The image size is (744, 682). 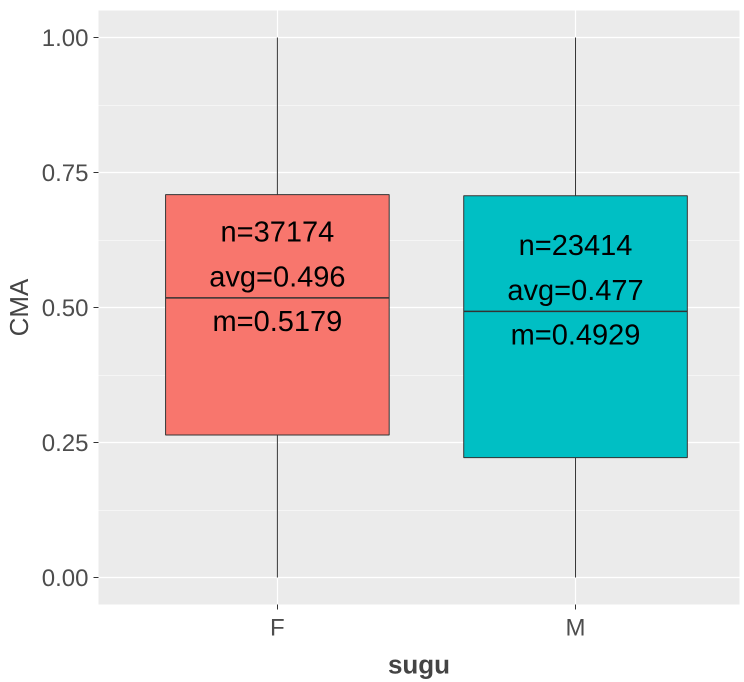 I want to click on annotation: m=0.4929, so click(x=575, y=336).